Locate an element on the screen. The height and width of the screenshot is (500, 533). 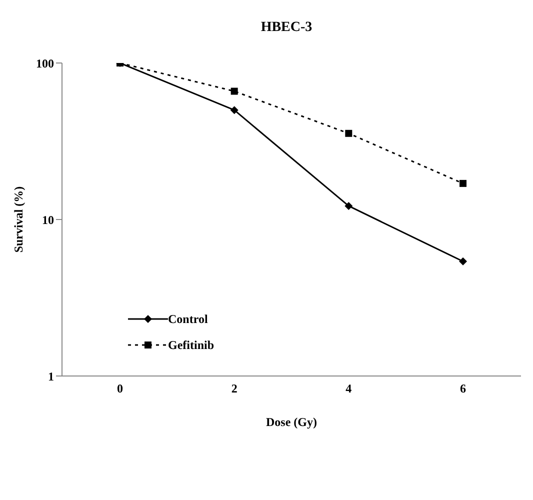
chart-title: HBEC-3 is located at coordinates (287, 28).